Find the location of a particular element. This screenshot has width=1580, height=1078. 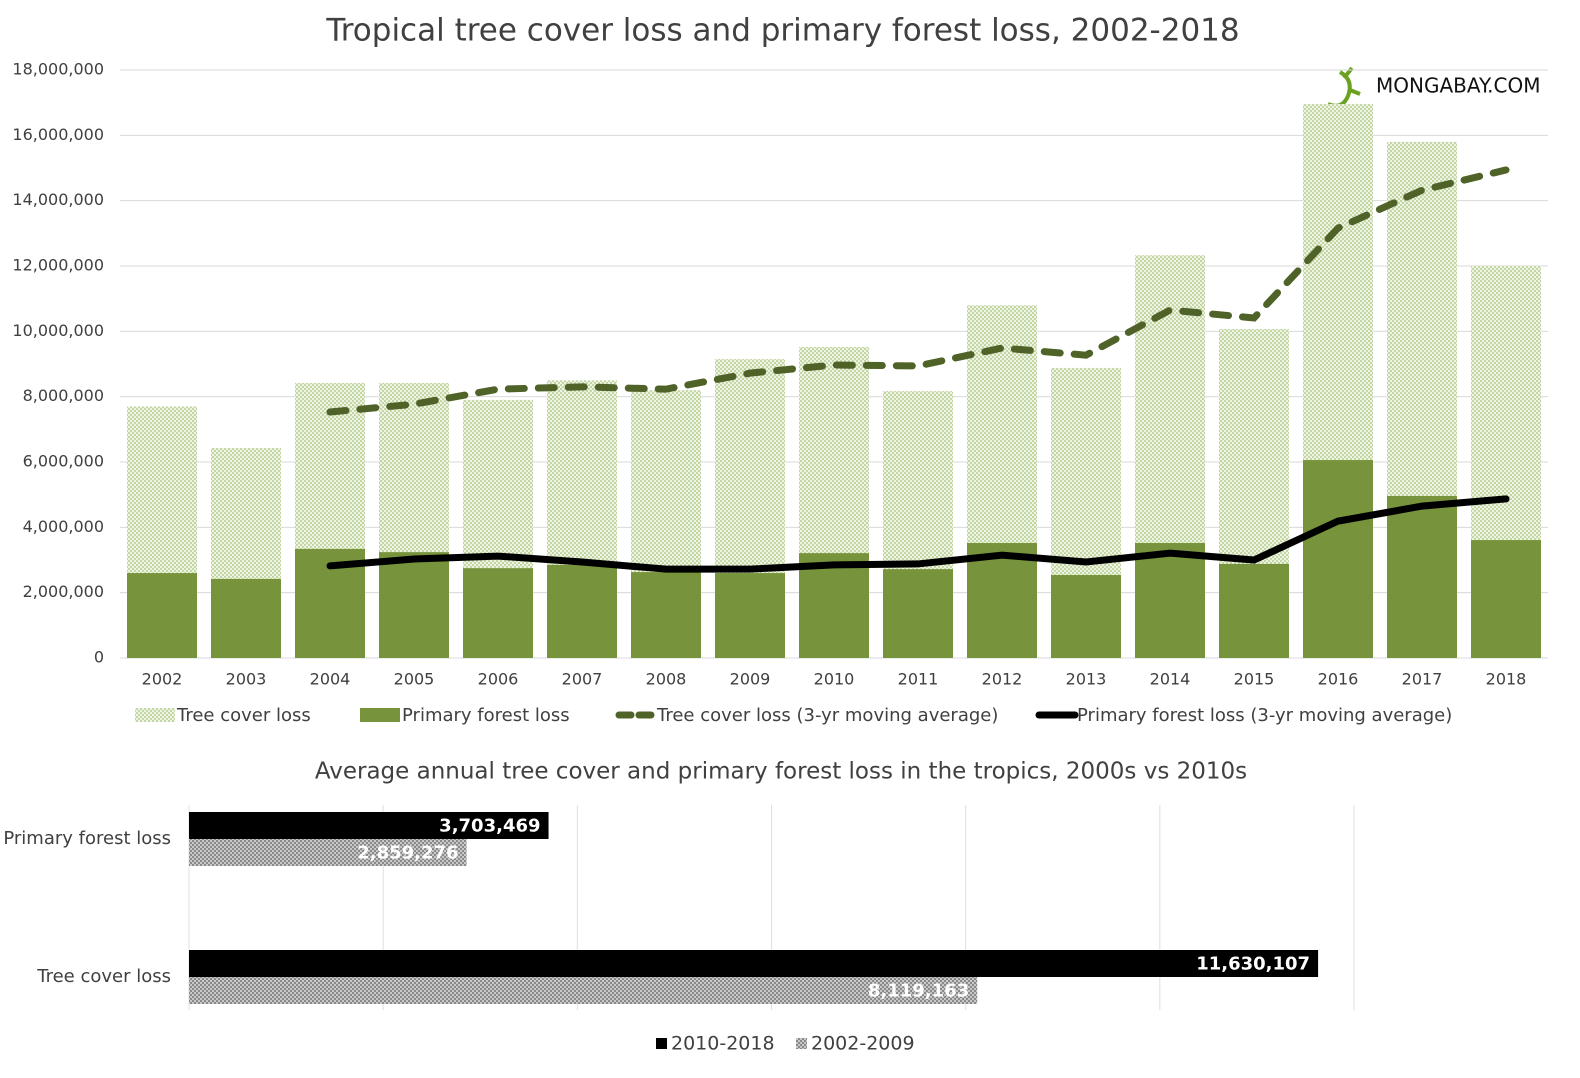

x-tick-label: 2010 is located at coordinates (834, 679).